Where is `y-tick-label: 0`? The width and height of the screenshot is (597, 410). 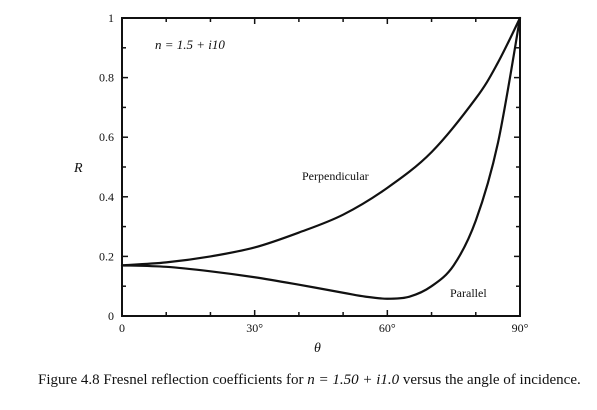
y-tick-label: 0 is located at coordinates (111, 316).